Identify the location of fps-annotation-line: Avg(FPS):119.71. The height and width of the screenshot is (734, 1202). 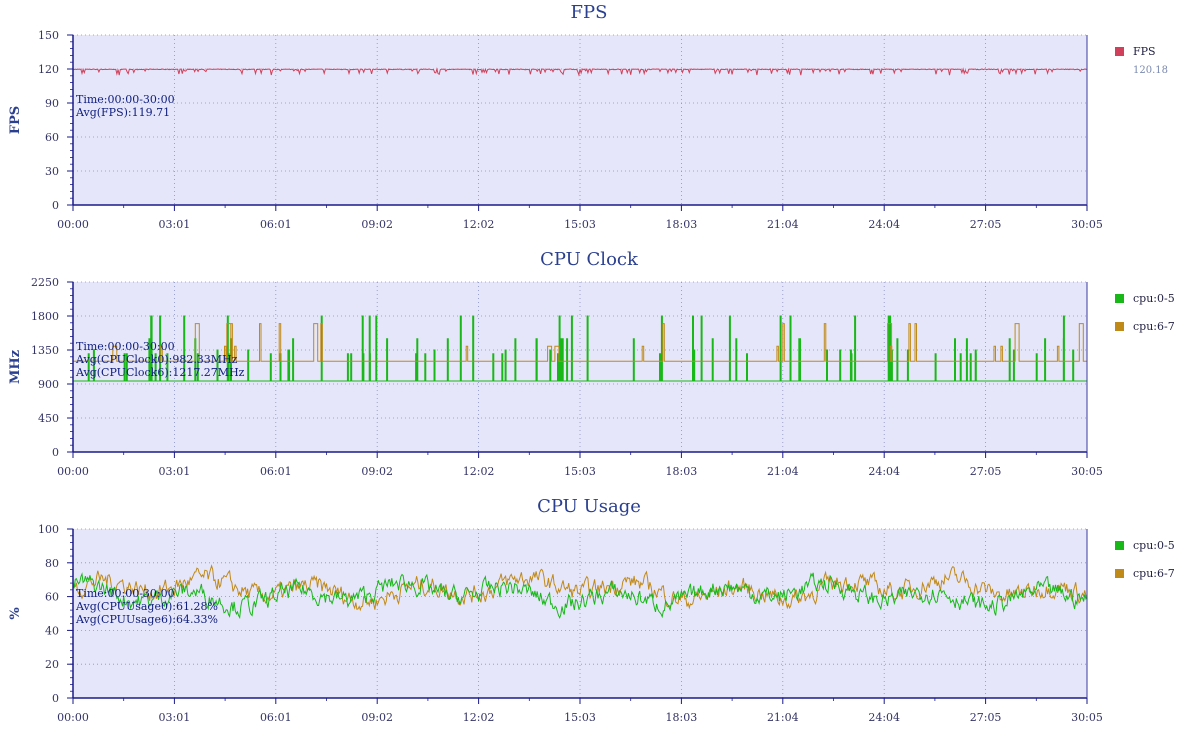
(122, 112).